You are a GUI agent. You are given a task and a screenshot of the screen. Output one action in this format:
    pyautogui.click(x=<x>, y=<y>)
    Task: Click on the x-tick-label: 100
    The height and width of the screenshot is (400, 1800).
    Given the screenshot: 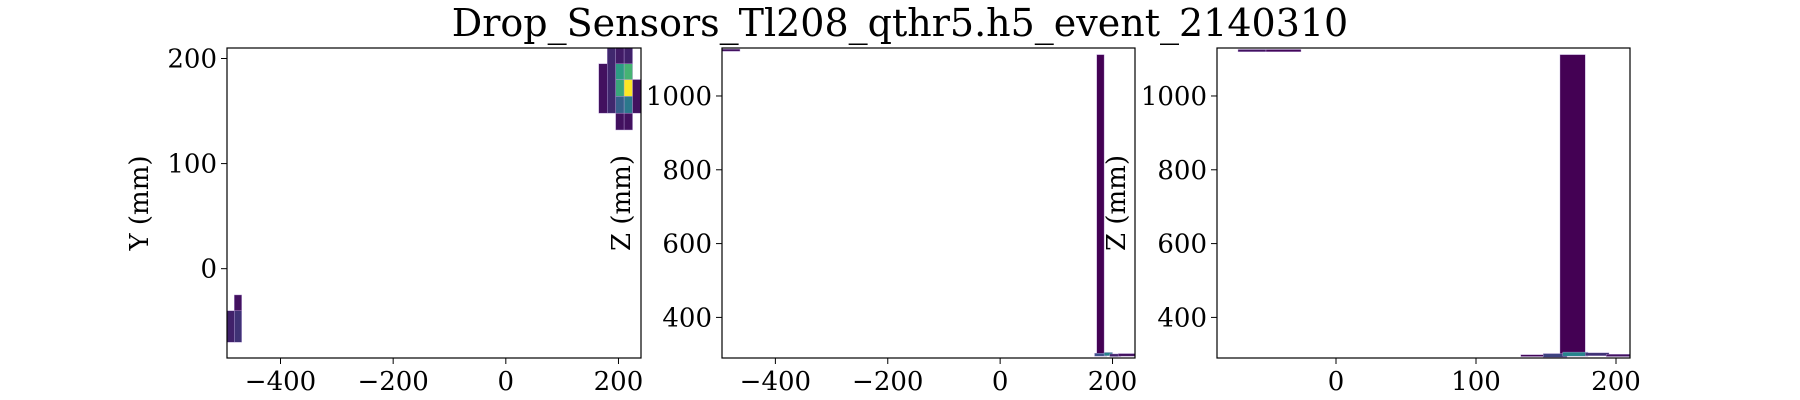 What is the action you would take?
    pyautogui.click(x=1476, y=382)
    